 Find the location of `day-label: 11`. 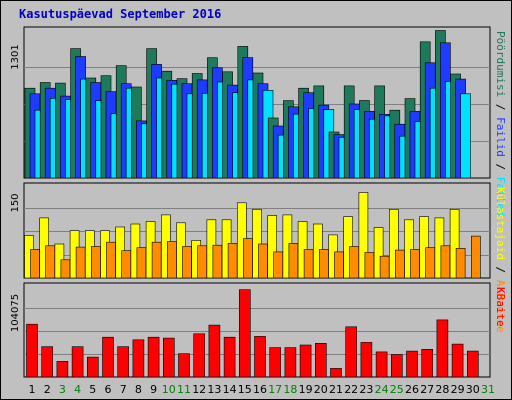

day-label: 11 is located at coordinates (184, 389).